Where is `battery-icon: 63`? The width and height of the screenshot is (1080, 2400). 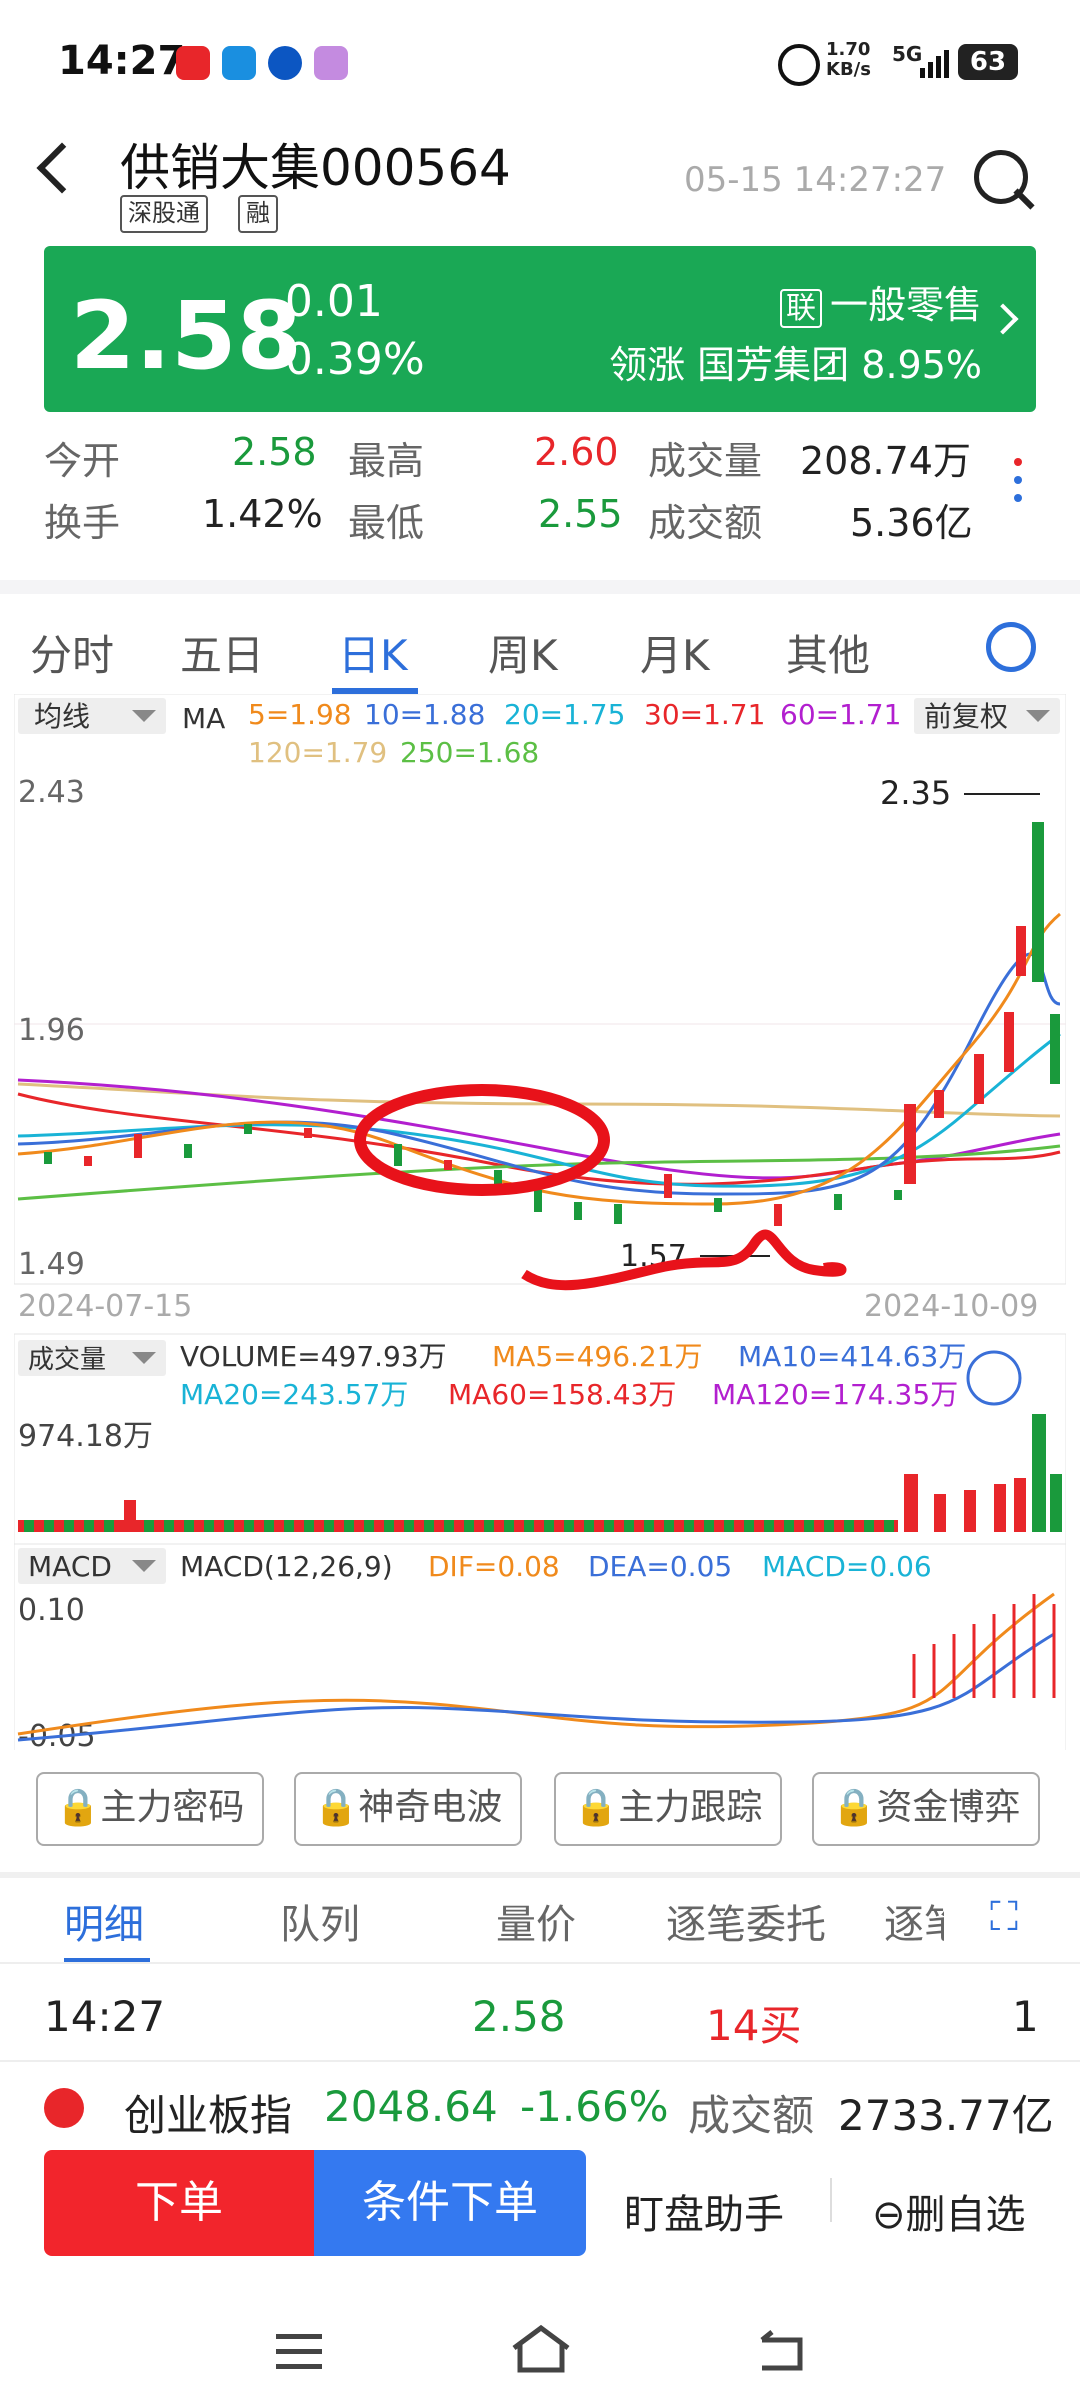
battery-icon: 63 is located at coordinates (988, 62).